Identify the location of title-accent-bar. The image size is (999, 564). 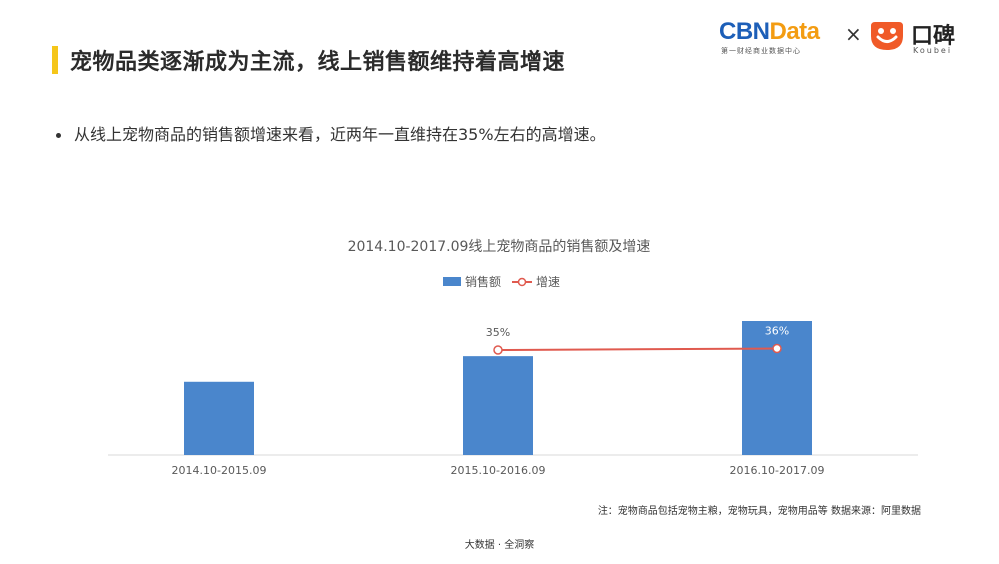
(55, 60).